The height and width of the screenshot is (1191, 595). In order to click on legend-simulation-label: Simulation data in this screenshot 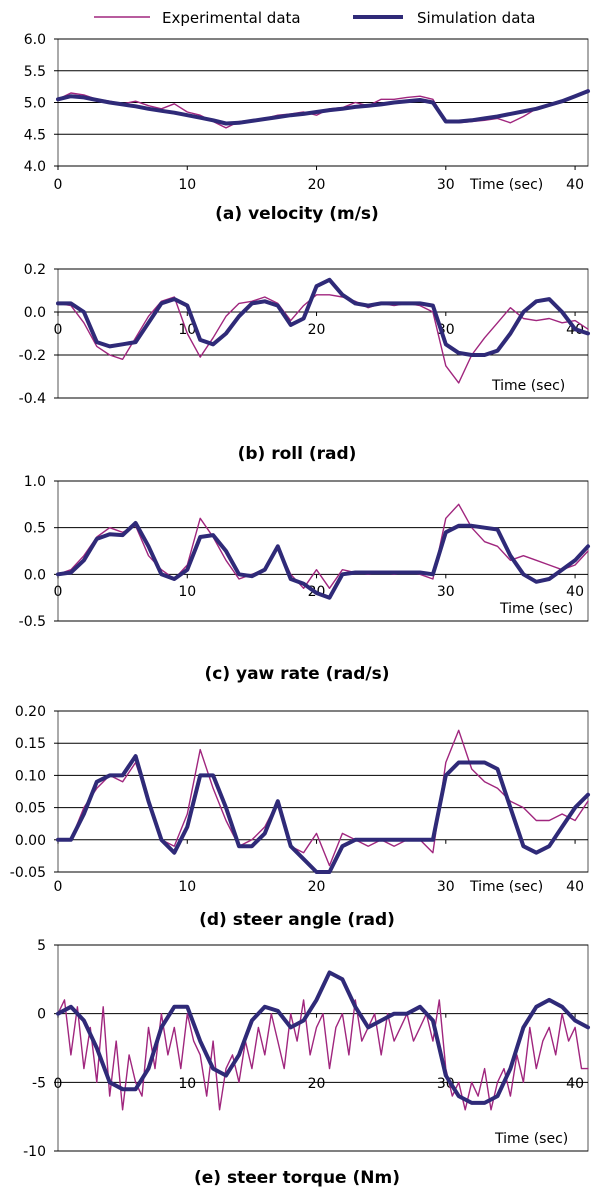, I will do `click(476, 18)`.